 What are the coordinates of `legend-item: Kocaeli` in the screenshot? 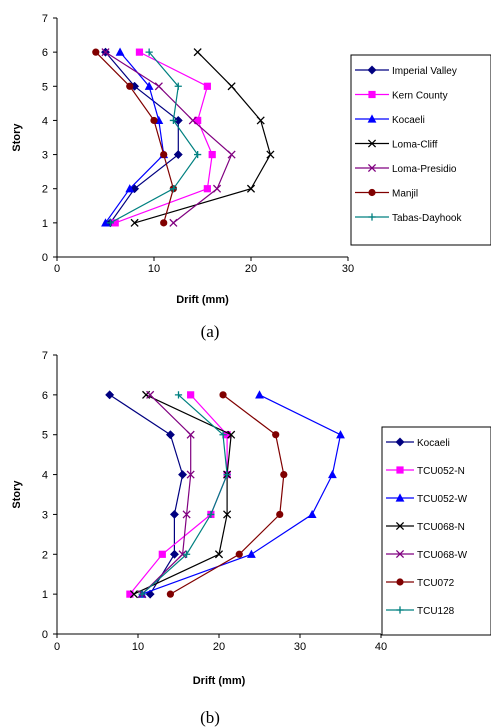 It's located at (418, 443).